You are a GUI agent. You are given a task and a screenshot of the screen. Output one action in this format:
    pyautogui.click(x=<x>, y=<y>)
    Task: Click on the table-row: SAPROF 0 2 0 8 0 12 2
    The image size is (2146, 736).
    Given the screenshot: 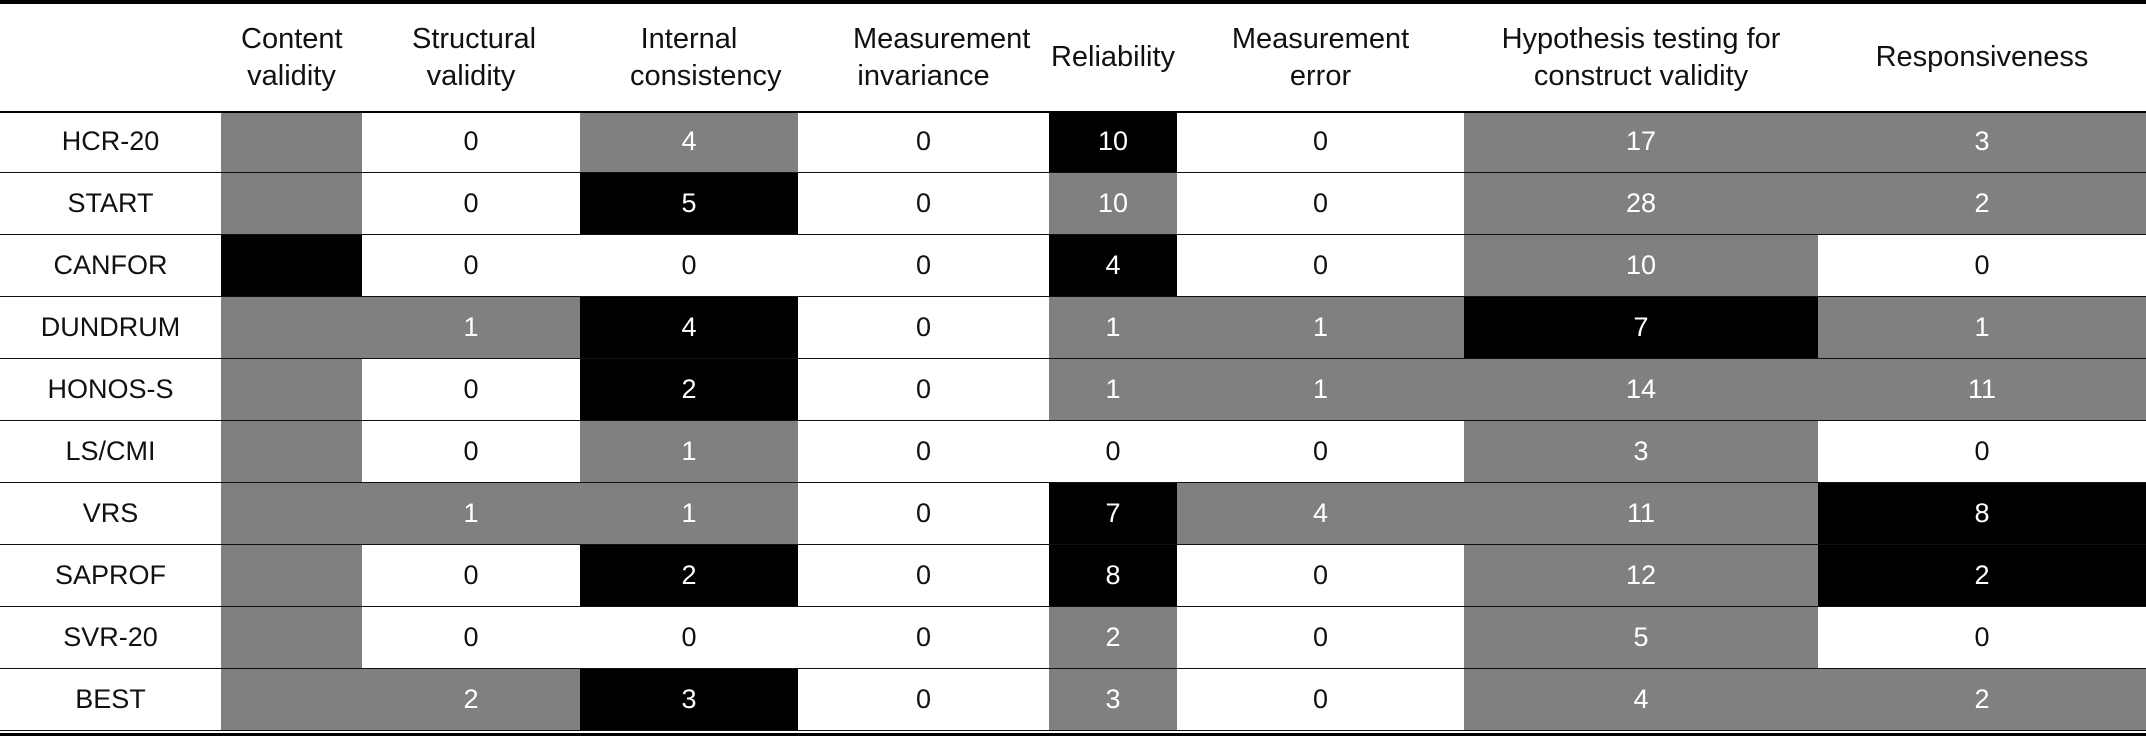 What is the action you would take?
    pyautogui.click(x=1073, y=575)
    